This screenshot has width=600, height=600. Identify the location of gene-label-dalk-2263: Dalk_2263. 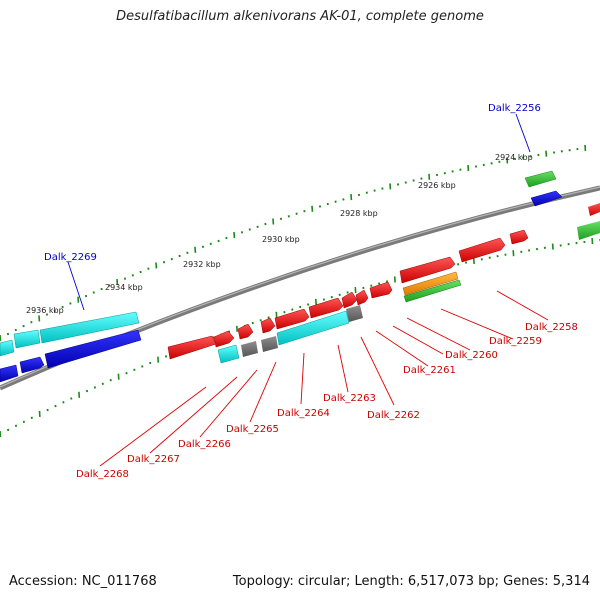
(349, 398).